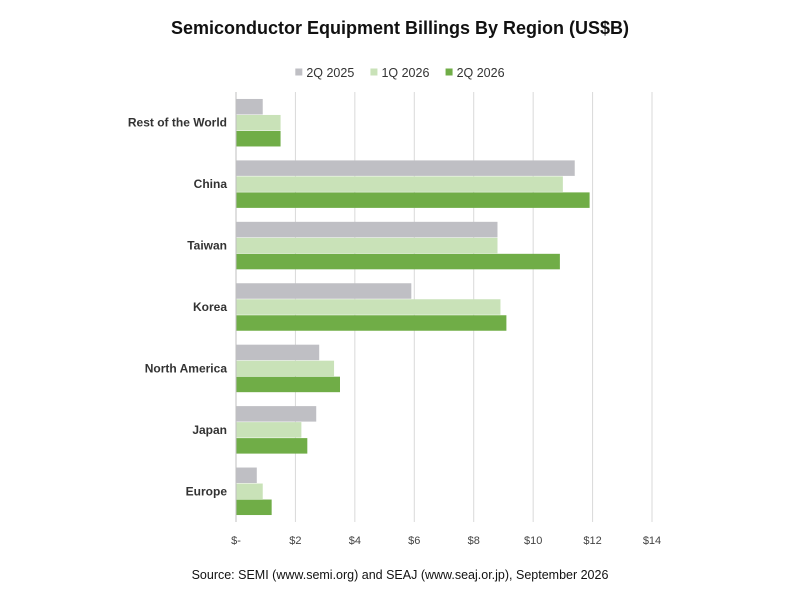  I want to click on category-label: China, so click(211, 184).